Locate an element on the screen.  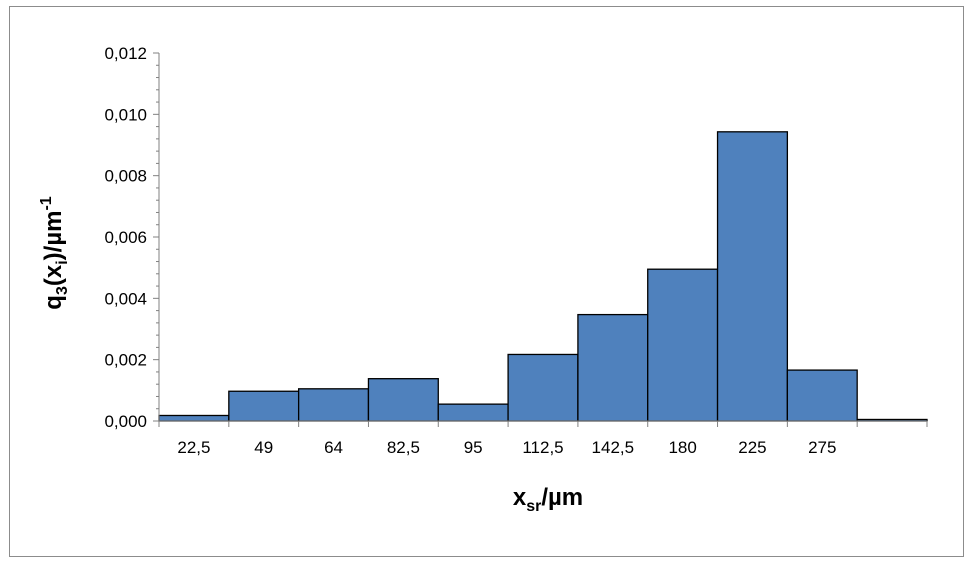
y-axis-title: q3(xi)/µm-1 is located at coordinates (54, 253).